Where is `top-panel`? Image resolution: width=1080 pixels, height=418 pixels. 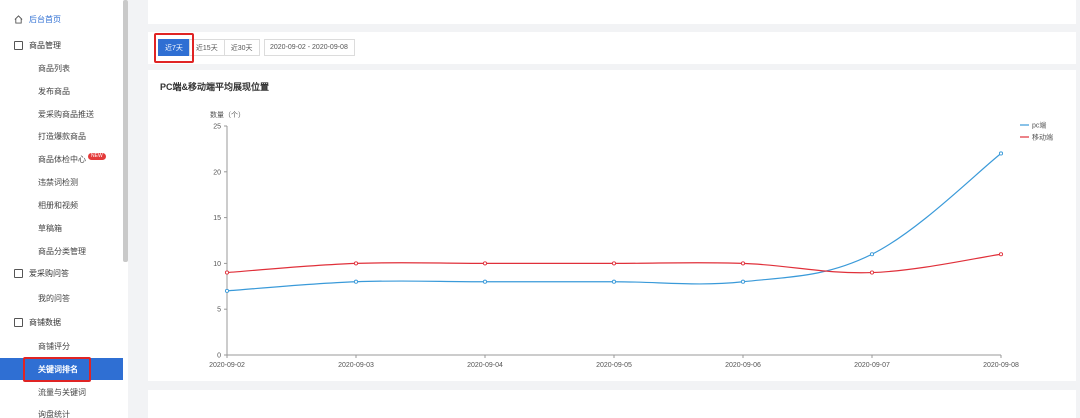 top-panel is located at coordinates (612, 12).